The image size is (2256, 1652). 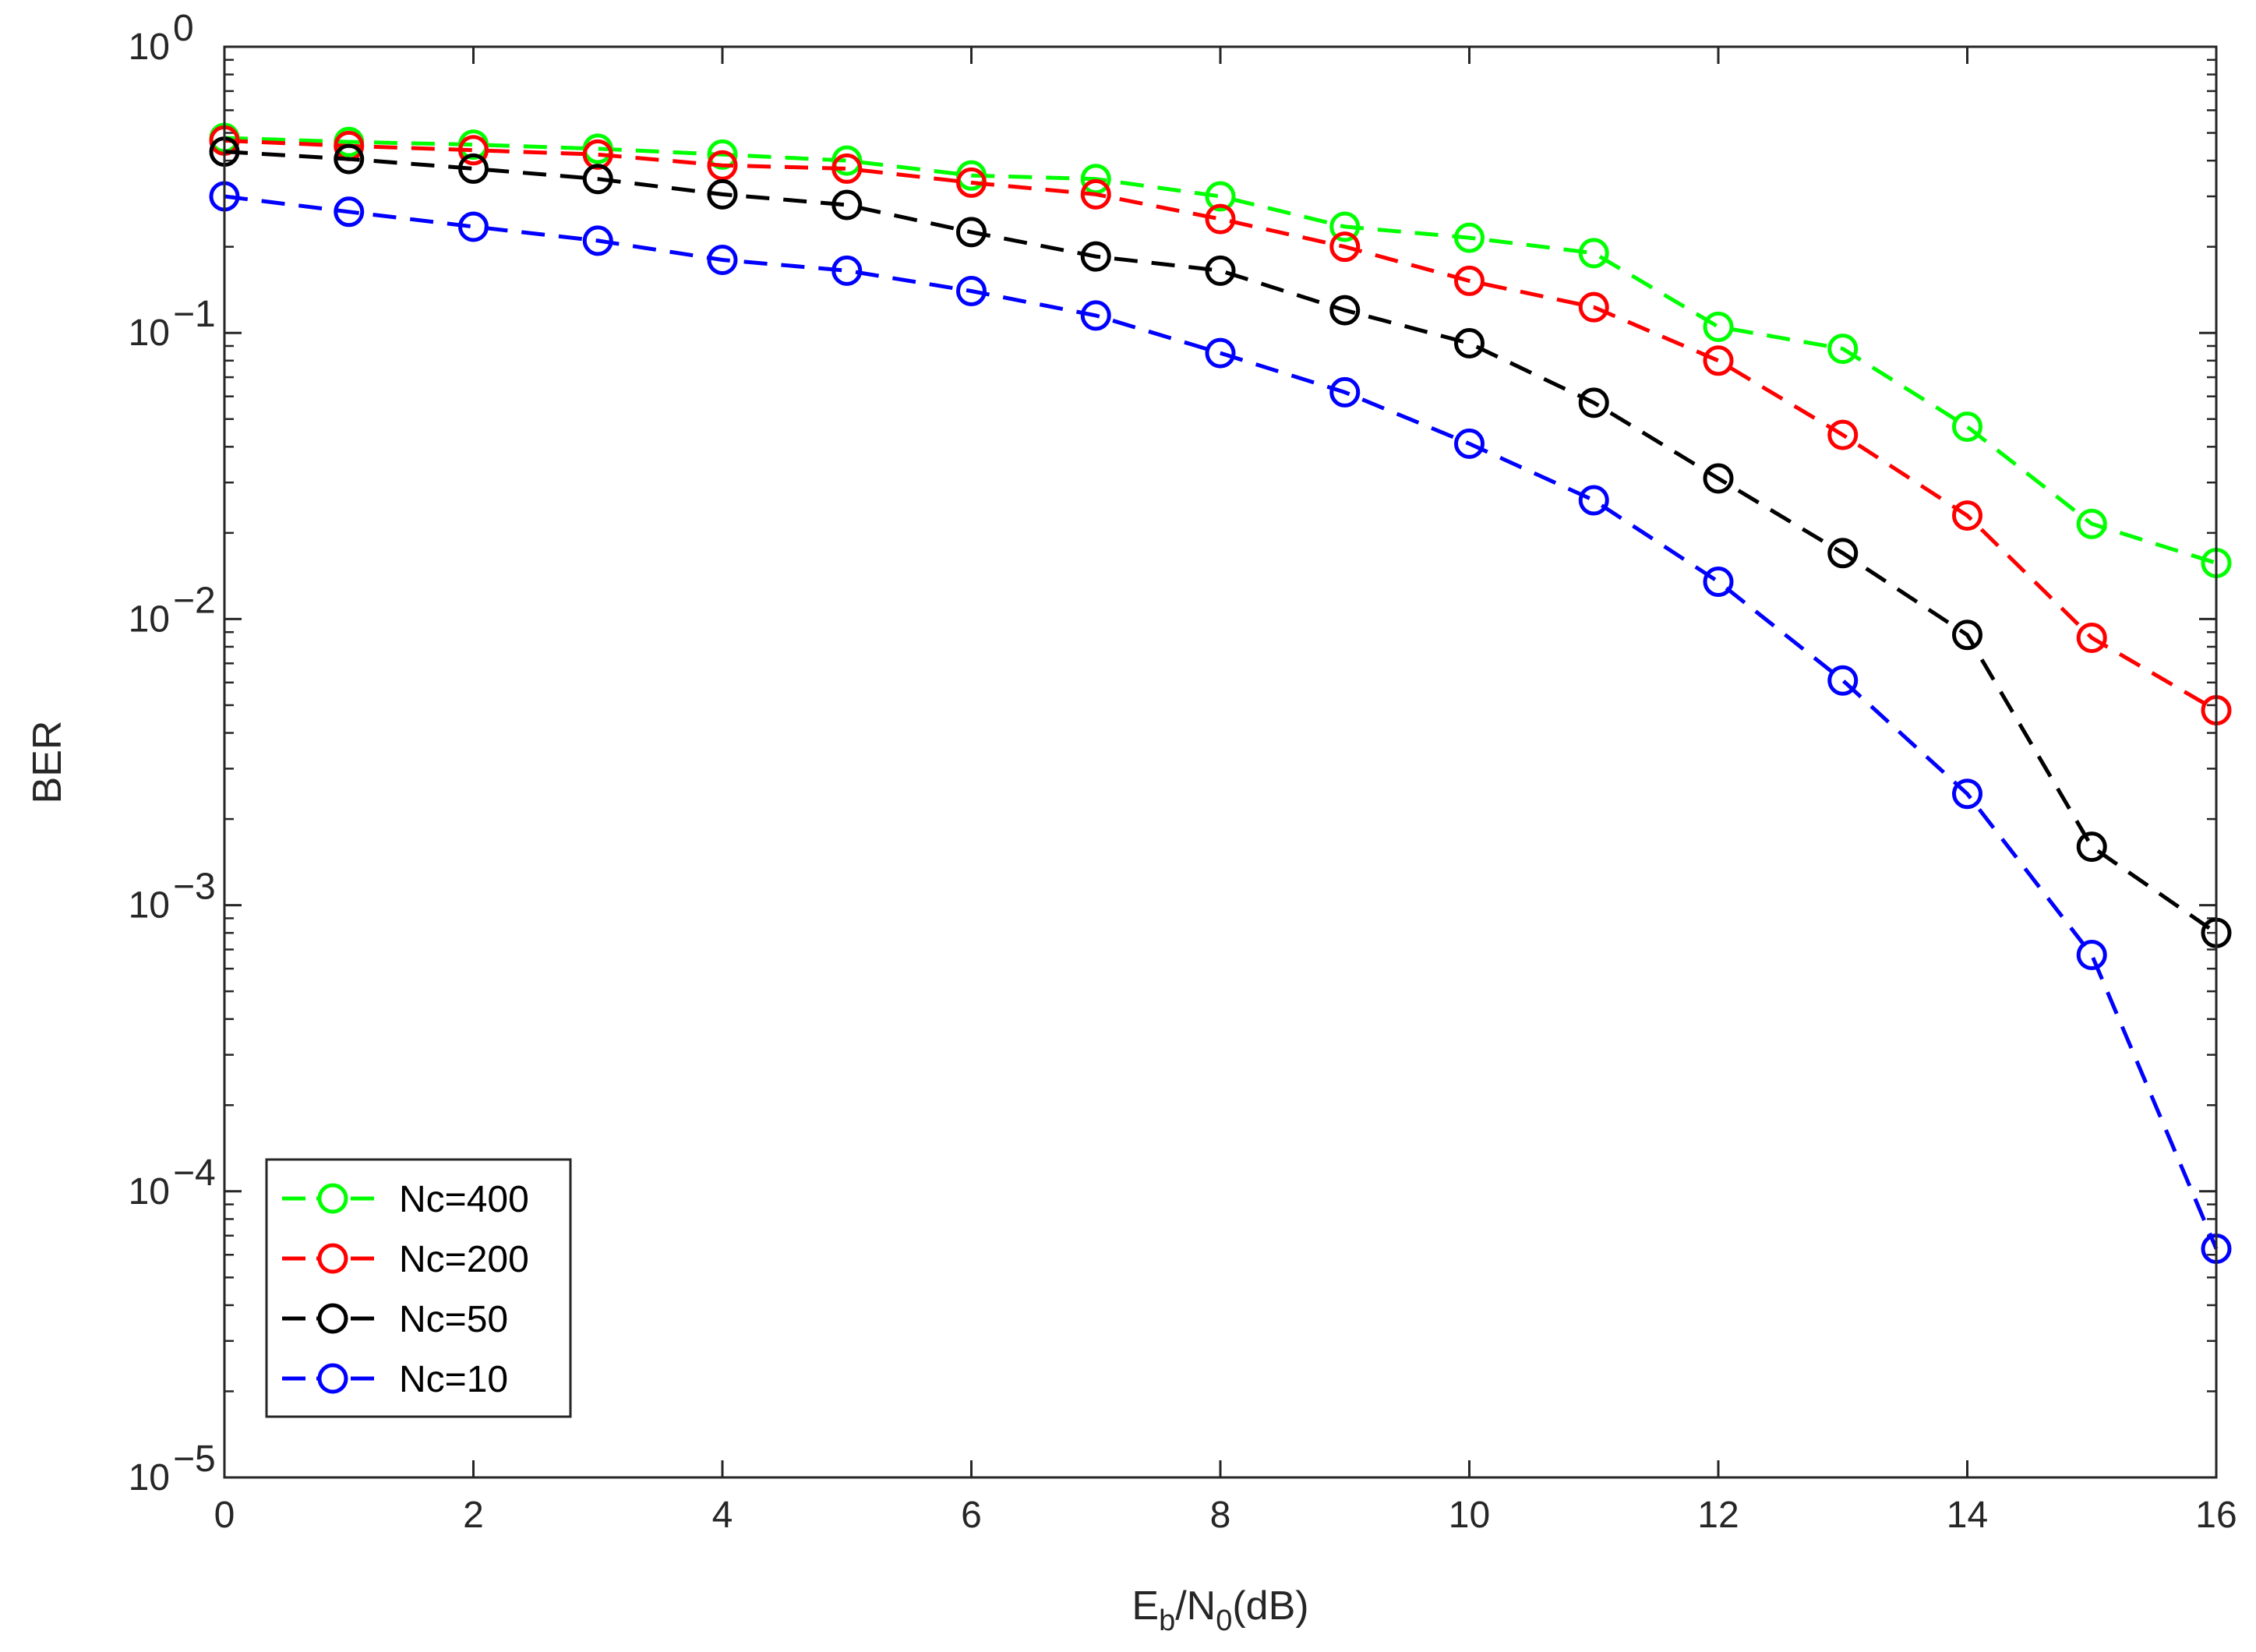 I want to click on legend-entry: Nc=400, so click(x=405, y=1200).